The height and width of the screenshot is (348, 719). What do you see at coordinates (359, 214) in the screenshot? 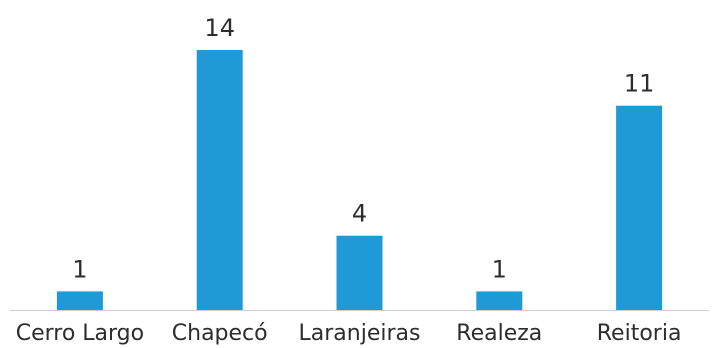
I see `value-label-2: 4` at bounding box center [359, 214].